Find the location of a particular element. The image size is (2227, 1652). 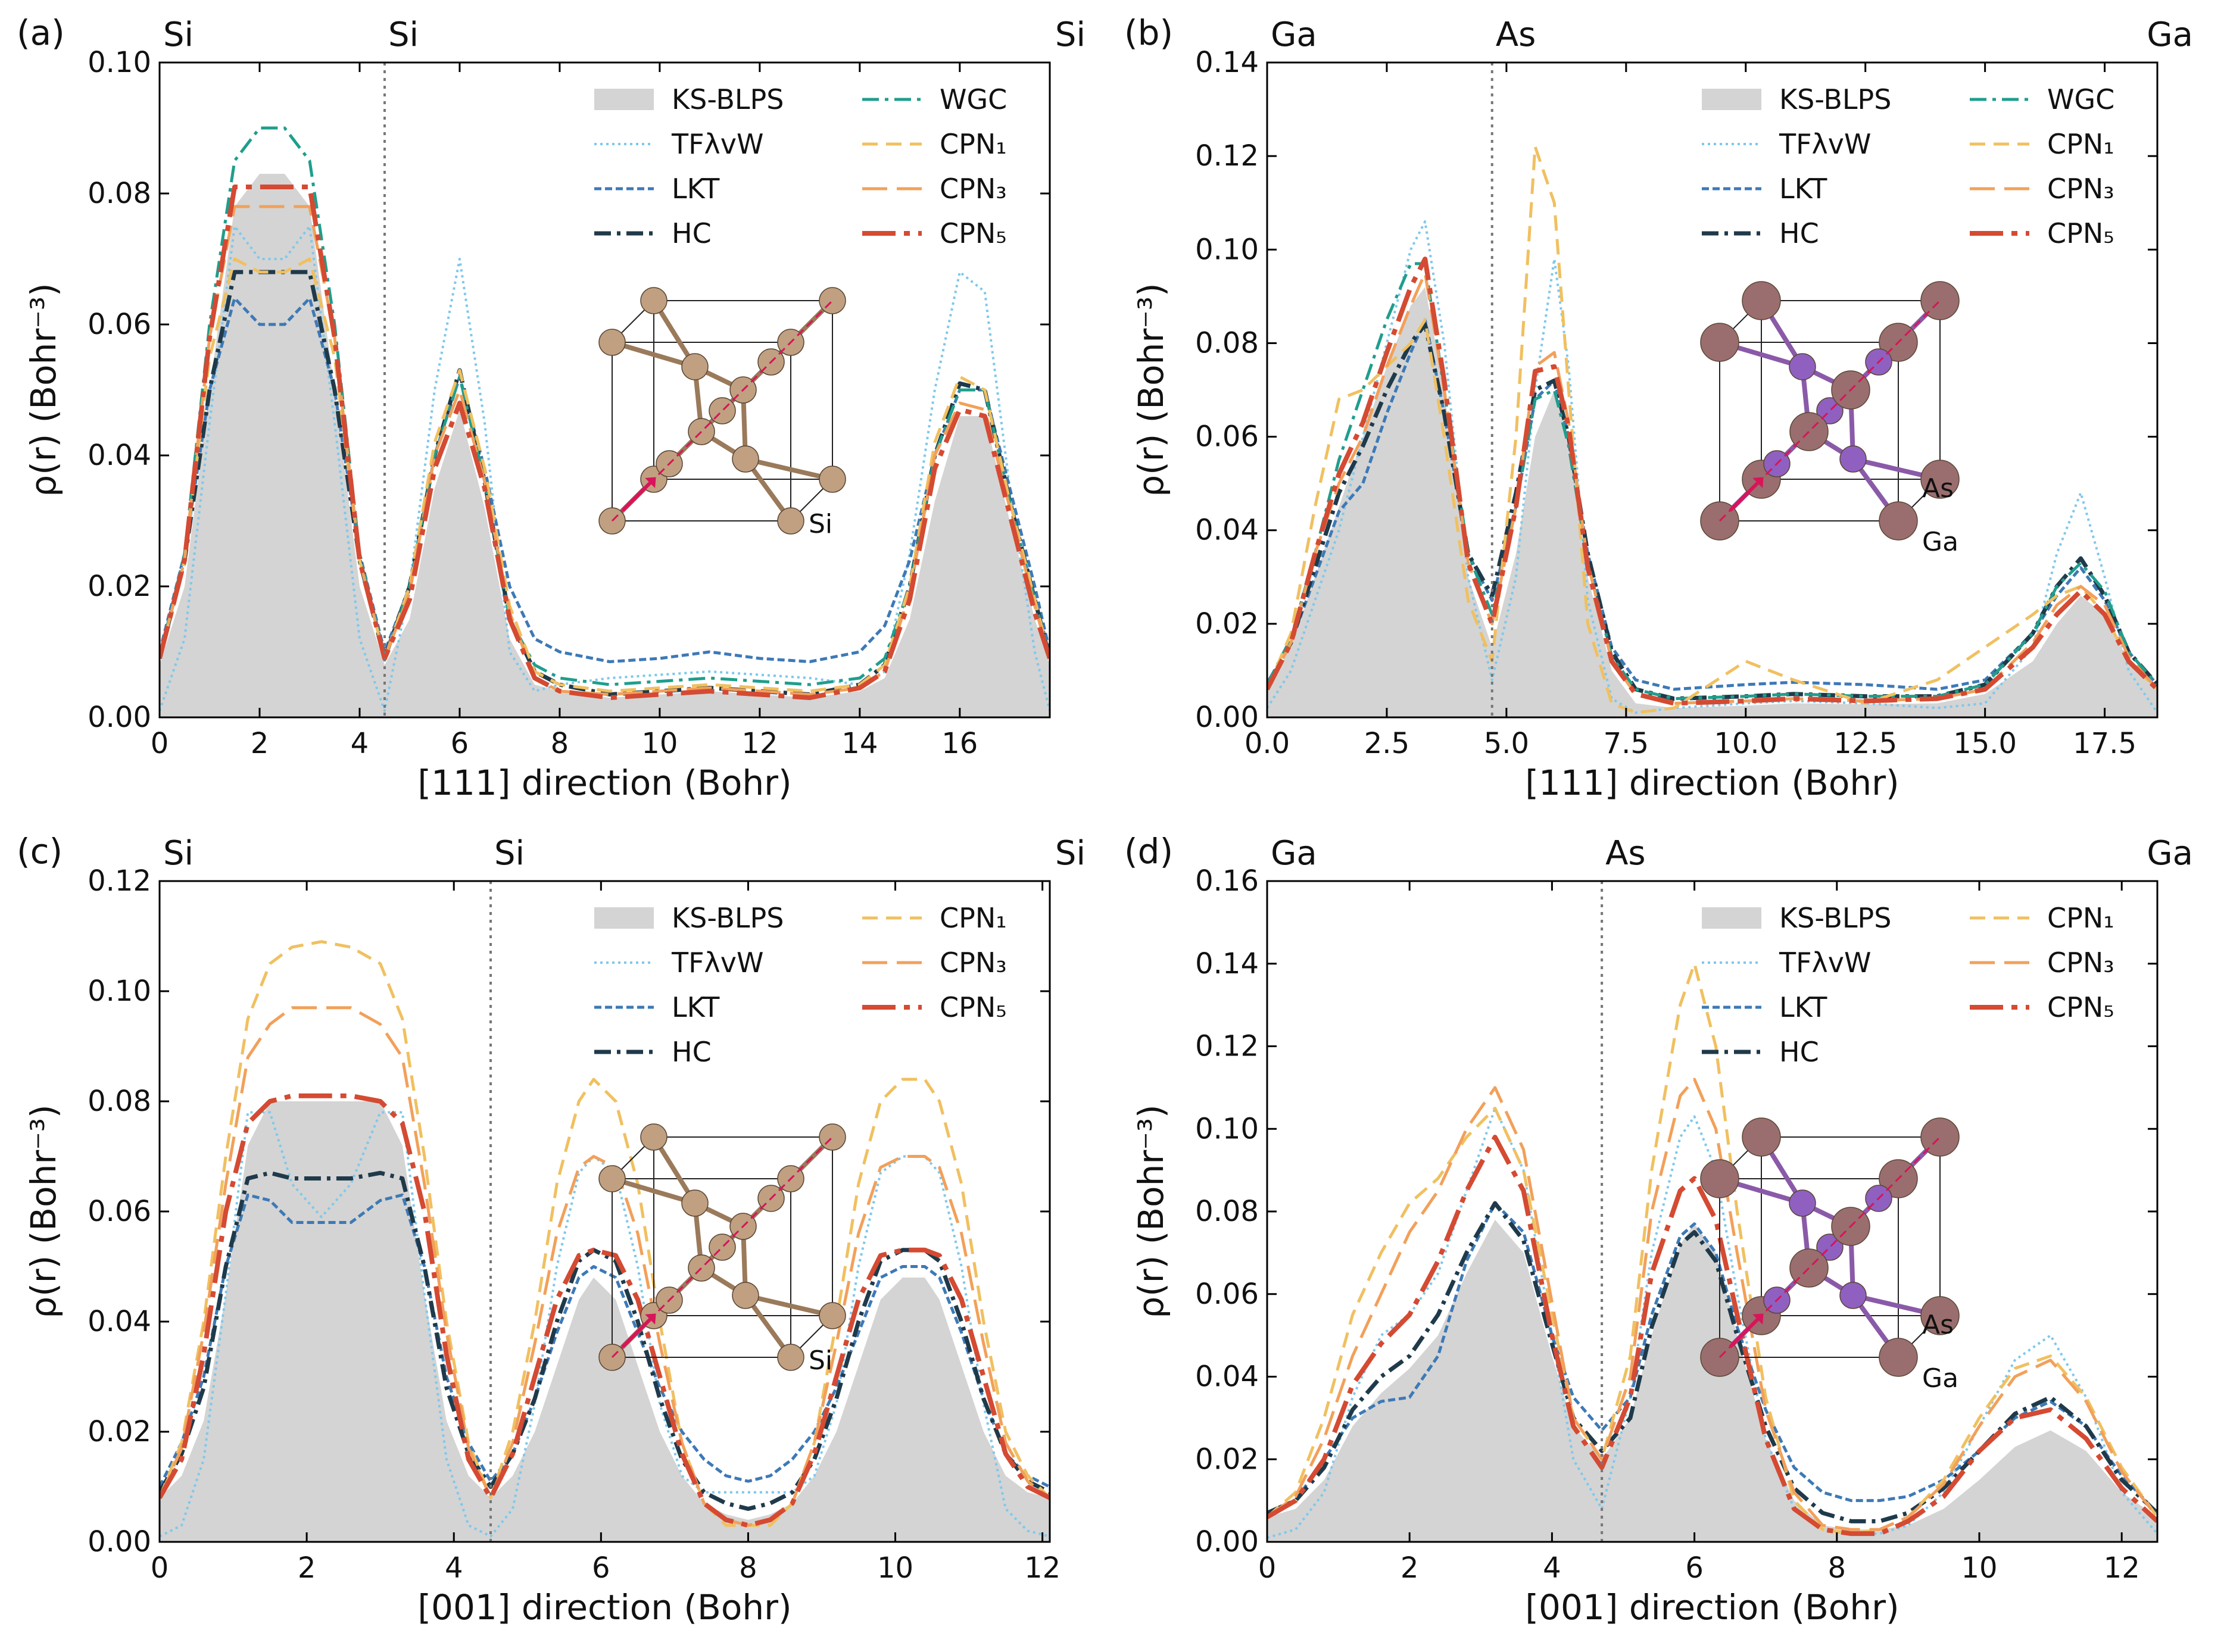

series-line-cpn5 is located at coordinates (1712, 481).